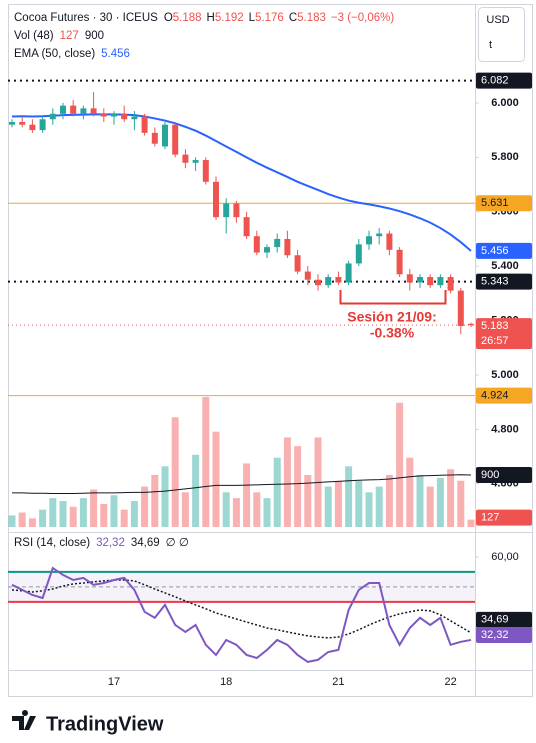 This screenshot has width=536, height=743. Describe the element at coordinates (54, 54) in the screenshot. I see `ema-name: EMA (50, close)` at that location.